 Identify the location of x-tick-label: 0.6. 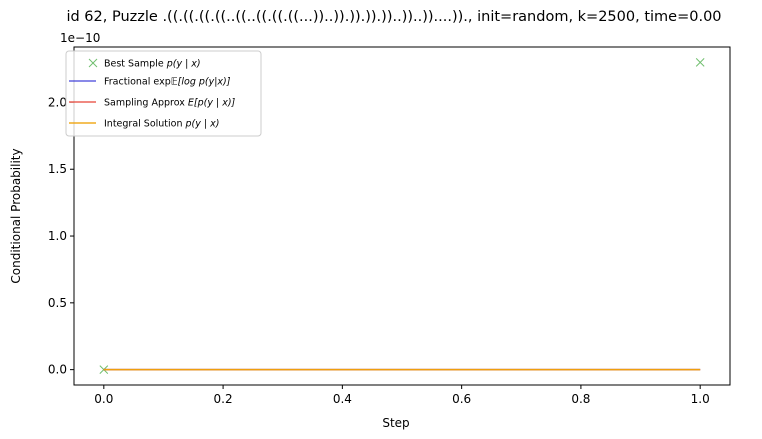
(461, 399).